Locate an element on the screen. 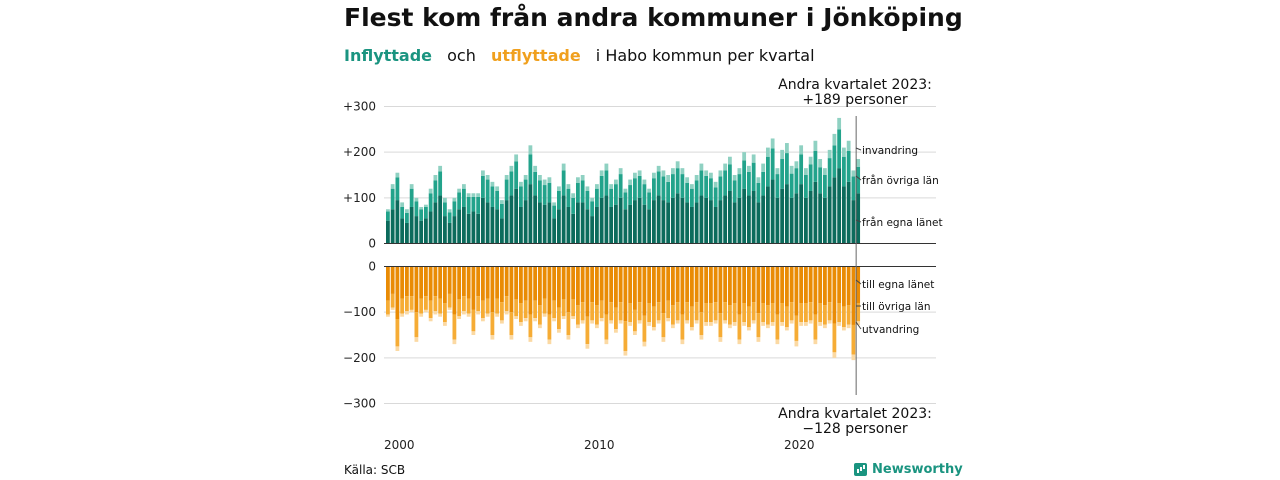 The width and height of the screenshot is (1280, 480). subtitle-inflyttade: Inflyttade is located at coordinates (388, 55).